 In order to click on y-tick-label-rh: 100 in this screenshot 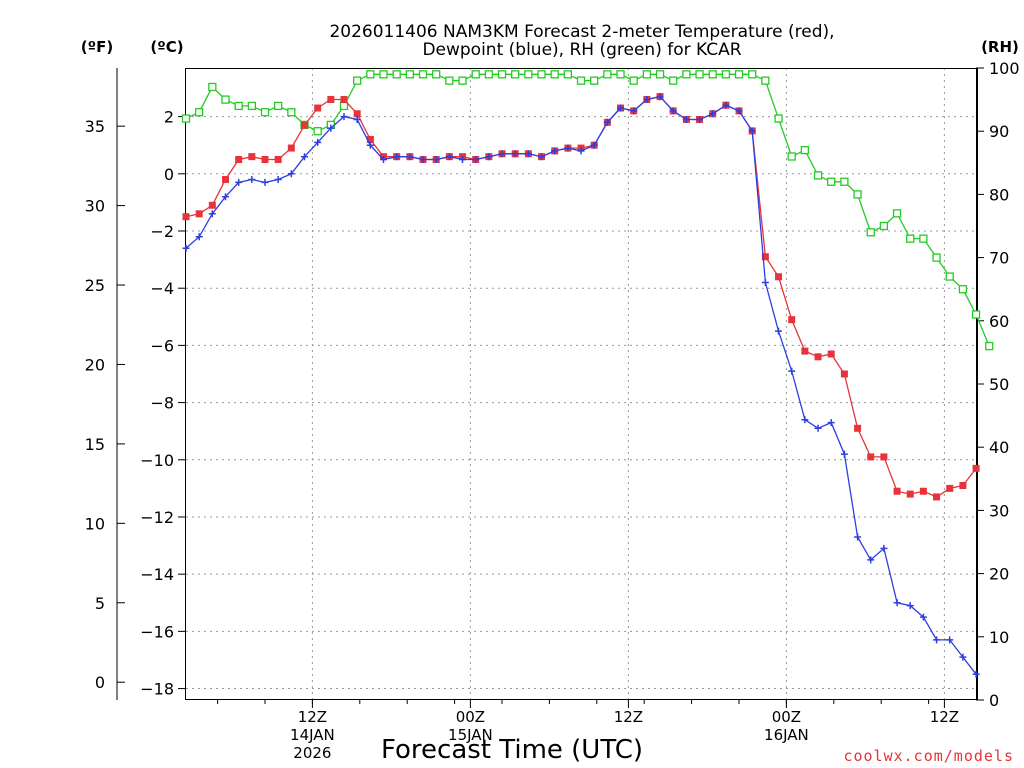, I will do `click(1004, 68)`.